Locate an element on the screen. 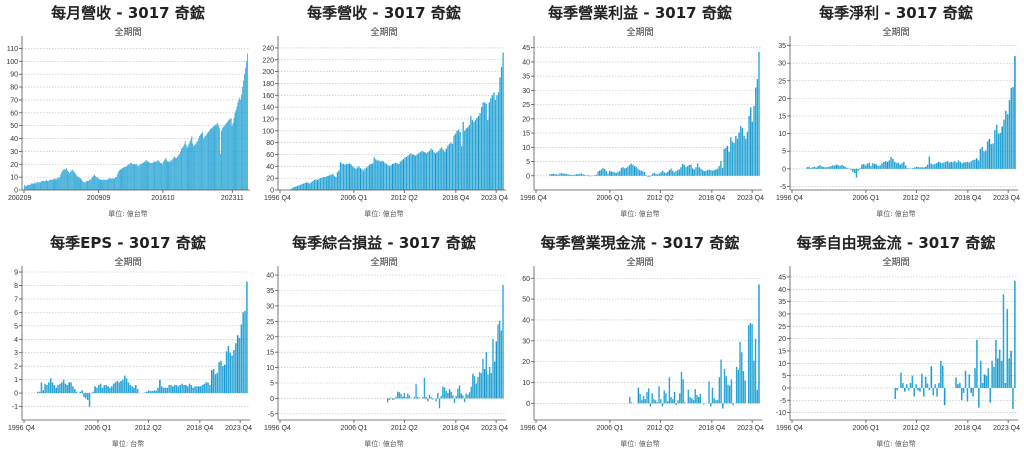 The height and width of the screenshot is (460, 1024). y-tick-label: 10 is located at coordinates (782, 364).